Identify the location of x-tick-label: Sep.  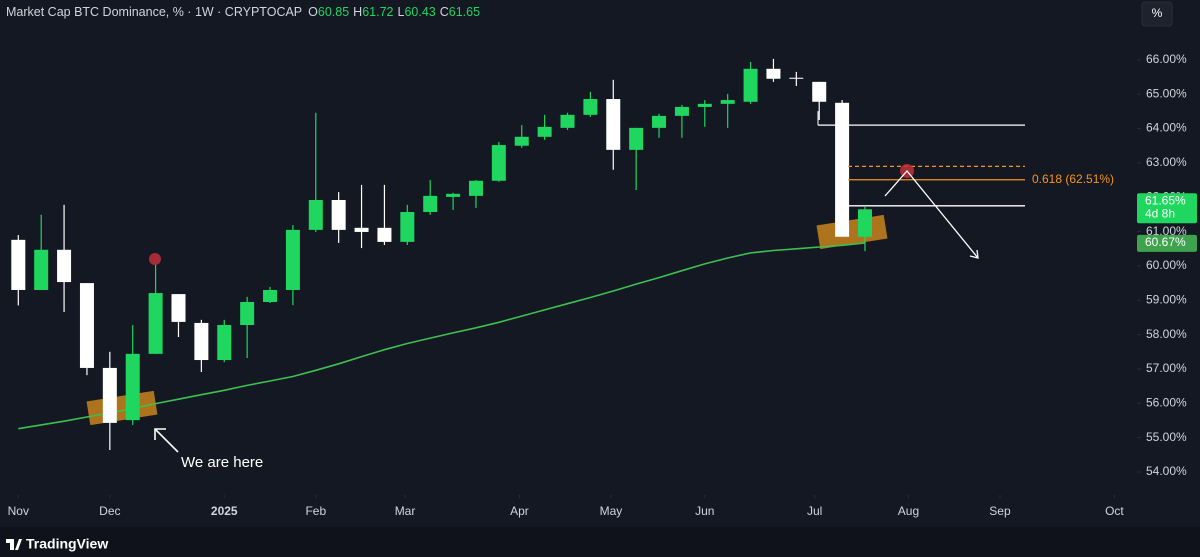
(1000, 511).